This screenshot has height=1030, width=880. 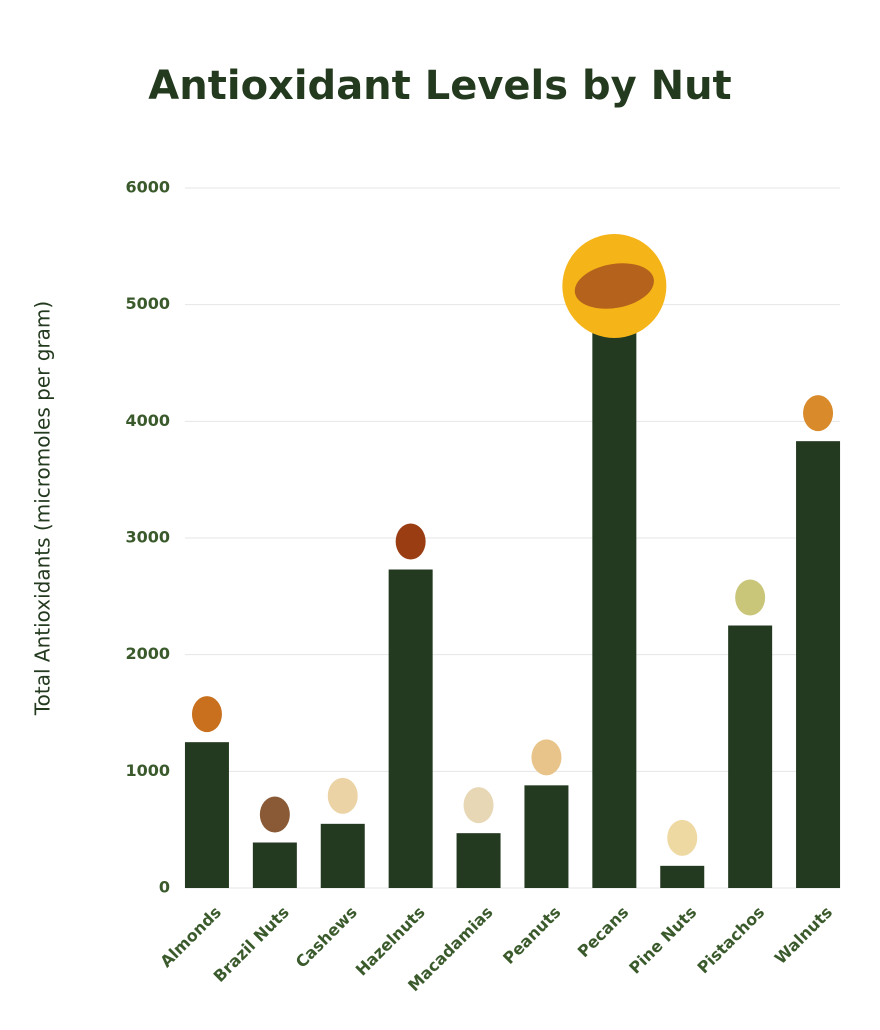 What do you see at coordinates (731, 940) in the screenshot?
I see `x-tick-label: Pistachos` at bounding box center [731, 940].